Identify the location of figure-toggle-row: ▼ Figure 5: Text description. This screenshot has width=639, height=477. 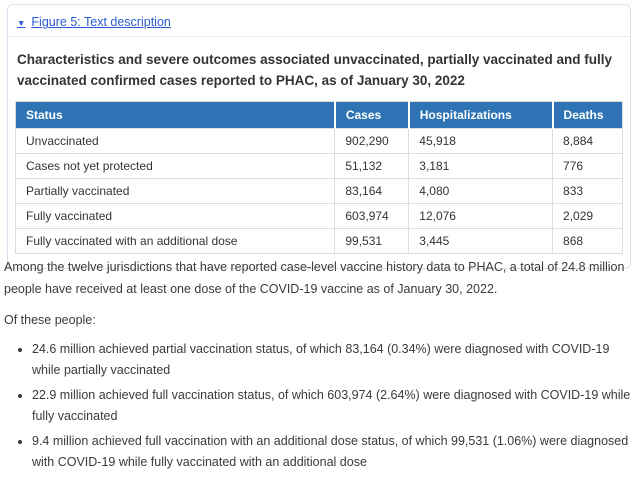
(319, 21).